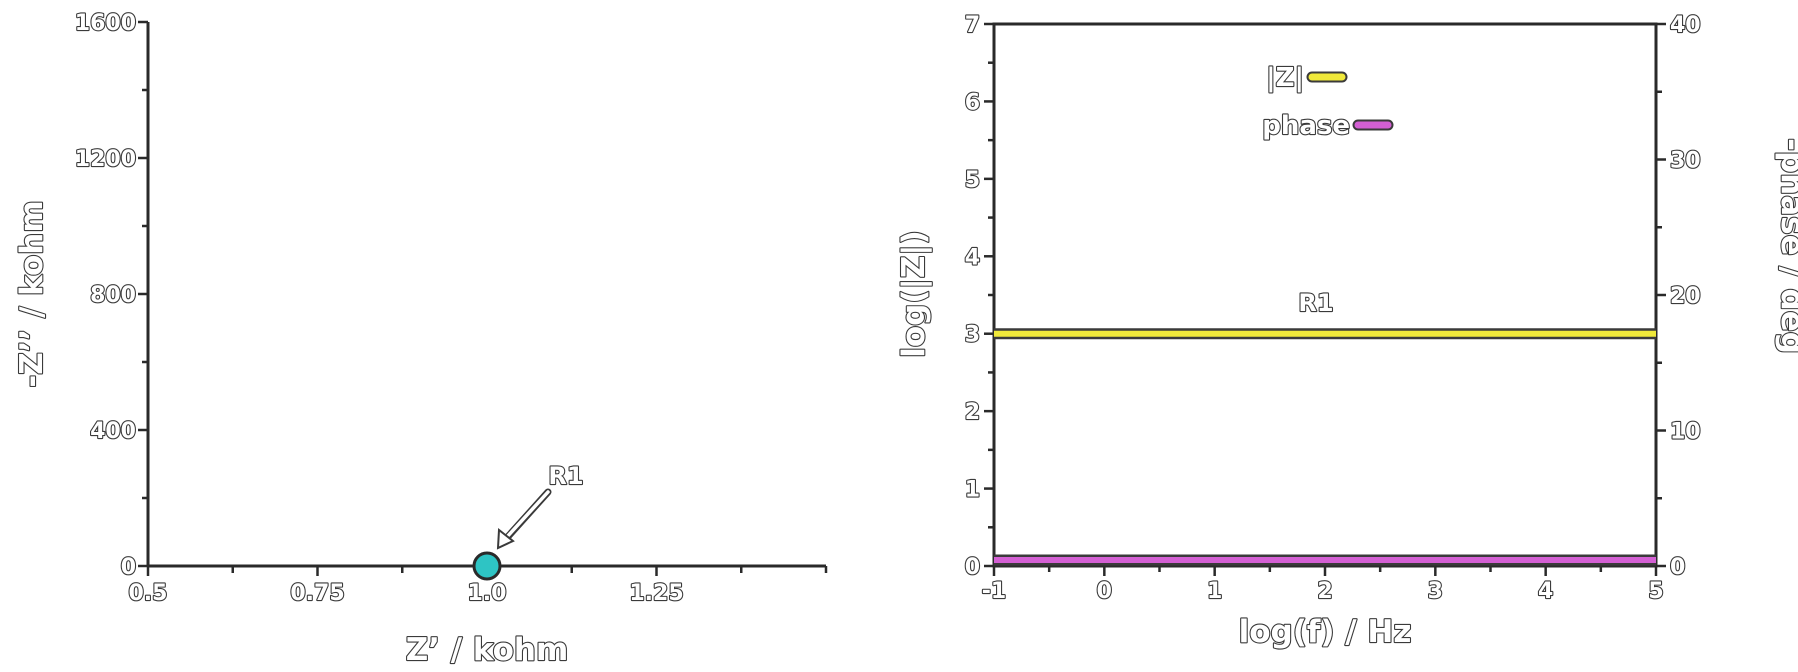 The height and width of the screenshot is (672, 1798). Describe the element at coordinates (656, 593) in the screenshot. I see `nyquist-x-tick-label: 1.25` at that location.